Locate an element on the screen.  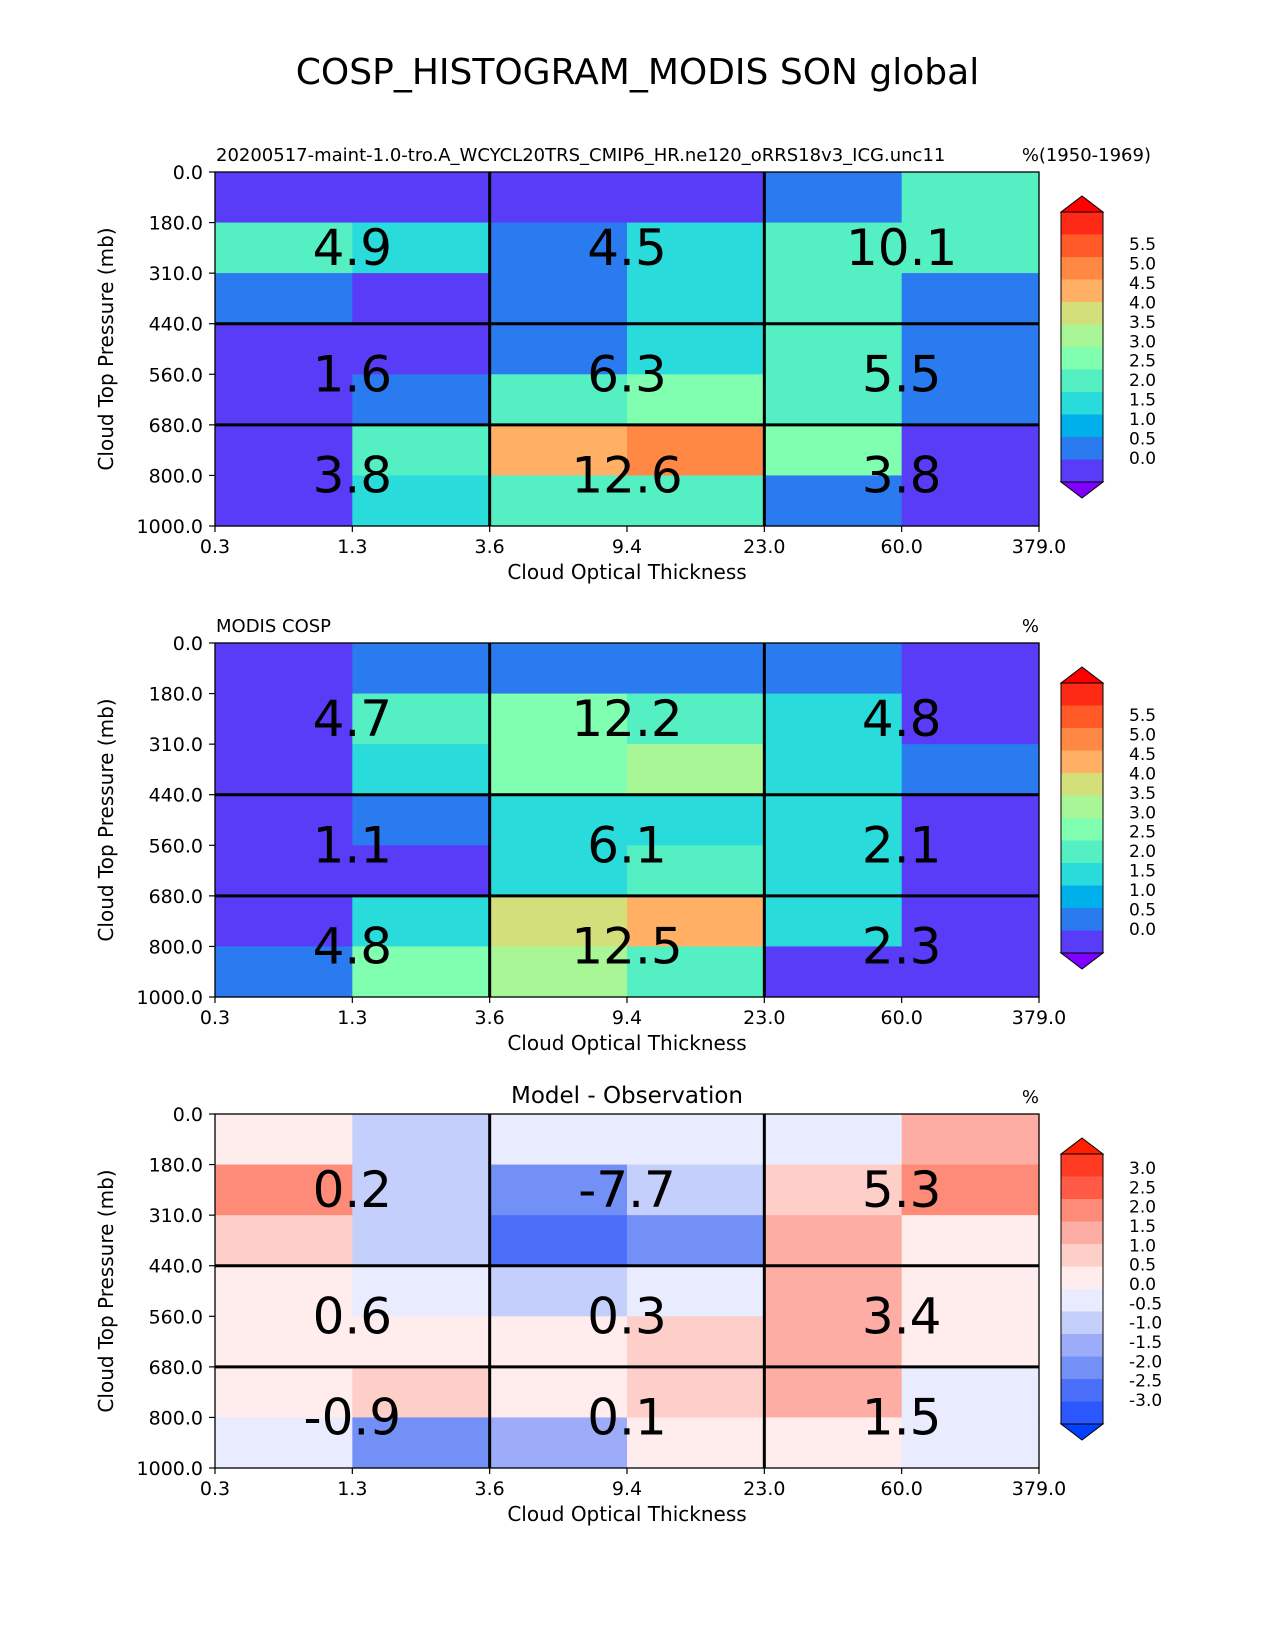
colorbar-tick-label: -2.5 is located at coordinates (1145, 1382).